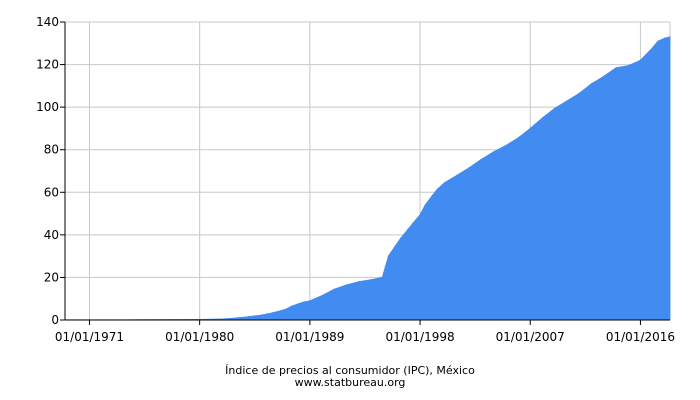 Image resolution: width=700 pixels, height=400 pixels. What do you see at coordinates (419, 337) in the screenshot?
I see `x-tick-label: 01/01/1998` at bounding box center [419, 337].